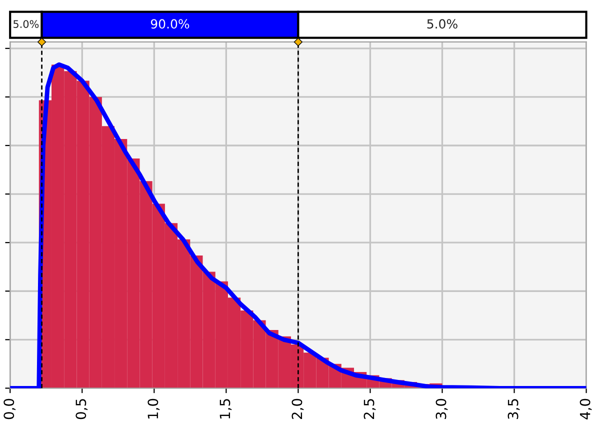 The height and width of the screenshot is (428, 594). What do you see at coordinates (226, 408) in the screenshot?
I see `x-tick-label: 1,5` at bounding box center [226, 408].